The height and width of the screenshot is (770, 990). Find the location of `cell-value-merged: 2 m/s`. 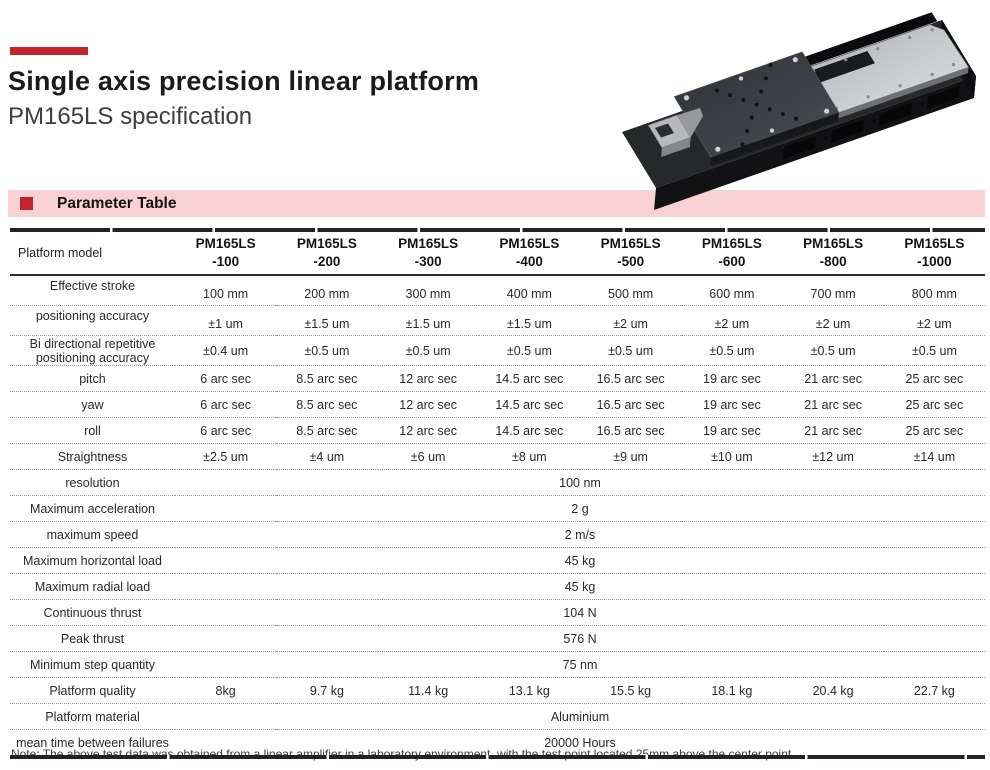

cell-value-merged: 2 m/s is located at coordinates (580, 534).